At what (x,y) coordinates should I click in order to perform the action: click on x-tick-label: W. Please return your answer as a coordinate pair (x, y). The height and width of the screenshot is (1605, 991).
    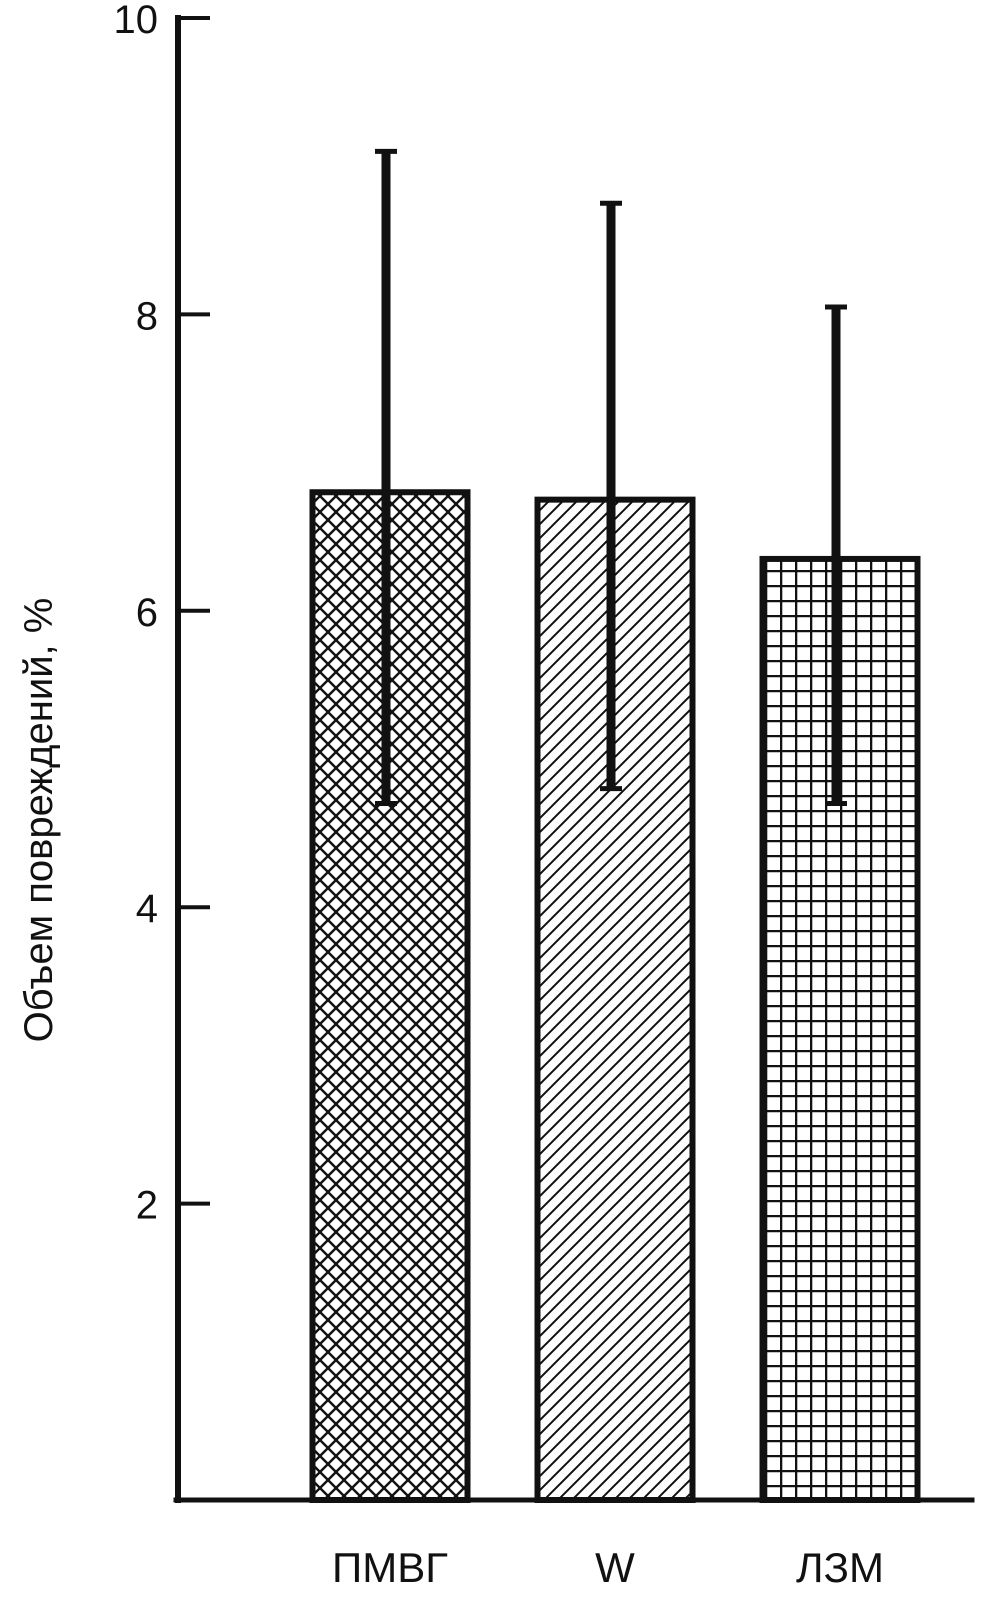
    Looking at the image, I should click on (615, 1567).